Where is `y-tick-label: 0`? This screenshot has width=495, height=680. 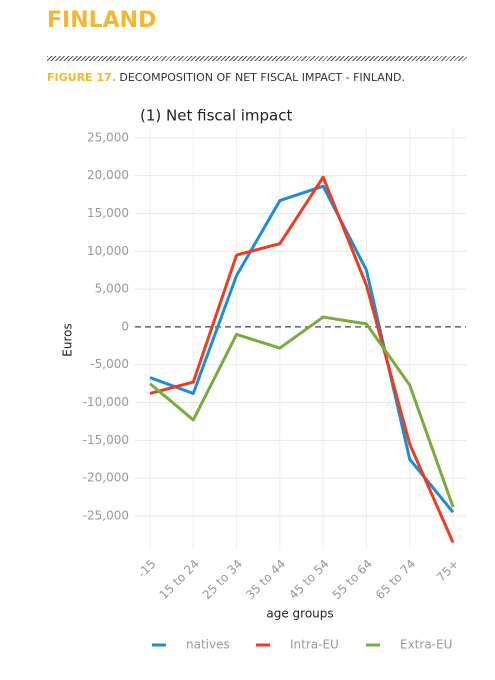 y-tick-label: 0 is located at coordinates (125, 326).